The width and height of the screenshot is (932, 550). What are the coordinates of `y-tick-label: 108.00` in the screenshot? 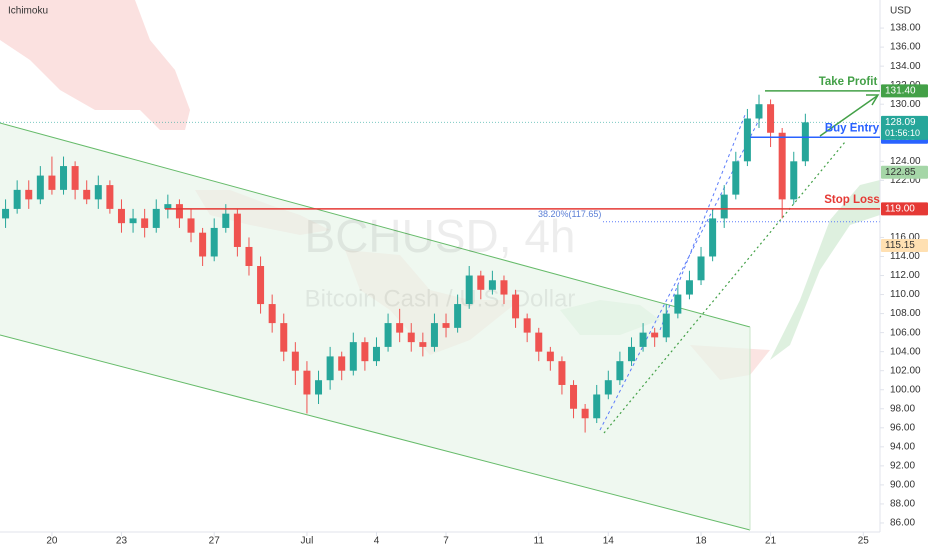 It's located at (905, 313).